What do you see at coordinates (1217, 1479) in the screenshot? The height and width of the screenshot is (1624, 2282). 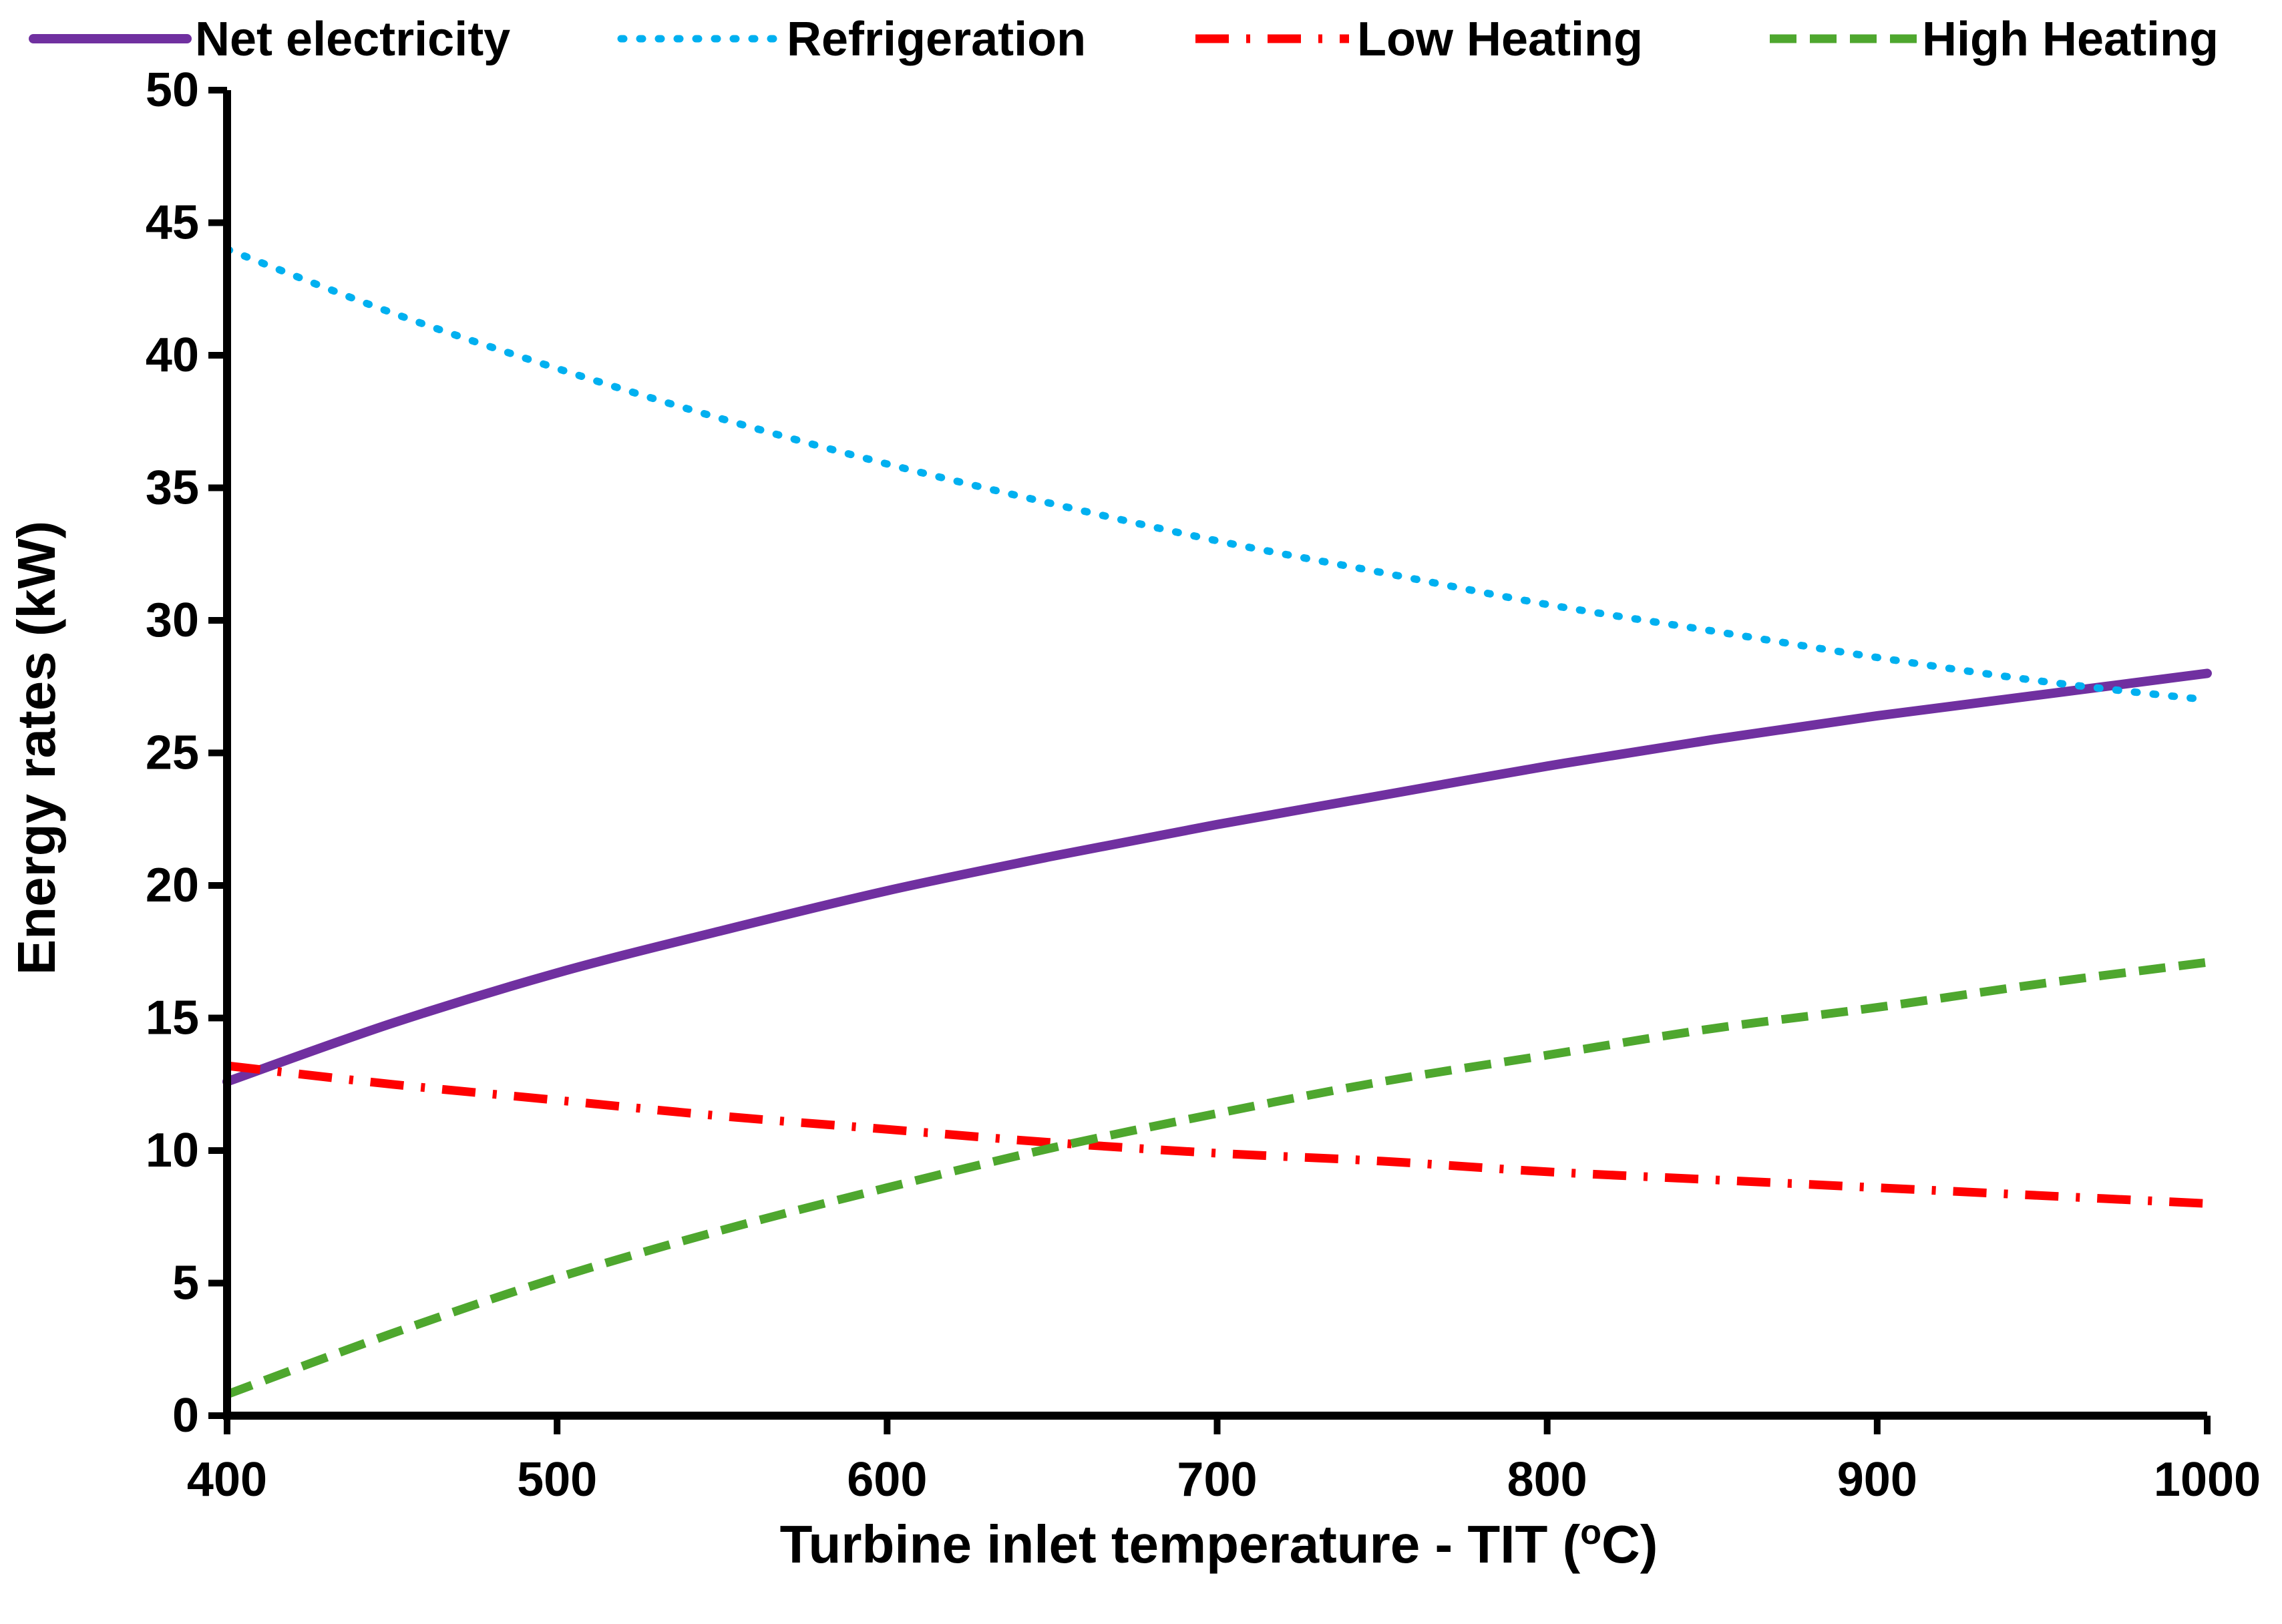 I see `x-tick-label: 700` at bounding box center [1217, 1479].